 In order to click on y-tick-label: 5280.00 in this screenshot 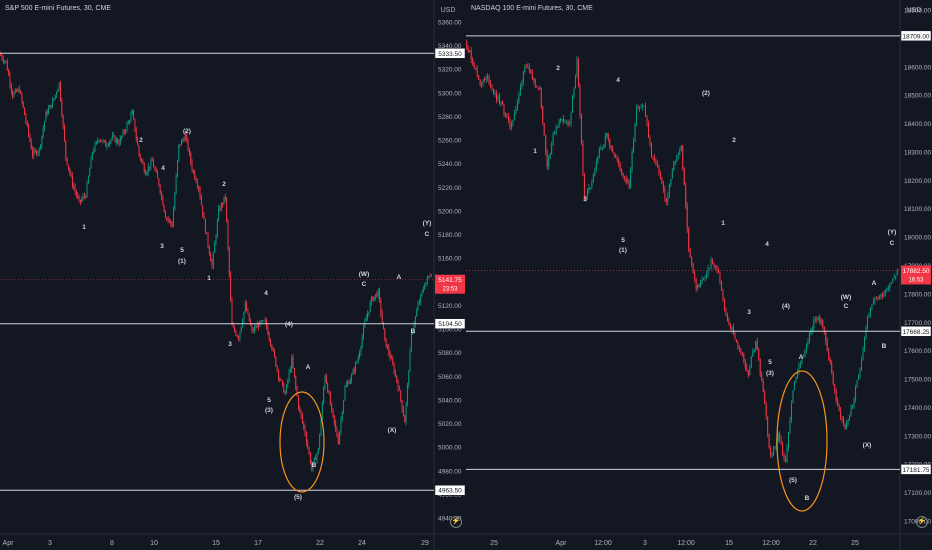, I will do `click(450, 117)`.